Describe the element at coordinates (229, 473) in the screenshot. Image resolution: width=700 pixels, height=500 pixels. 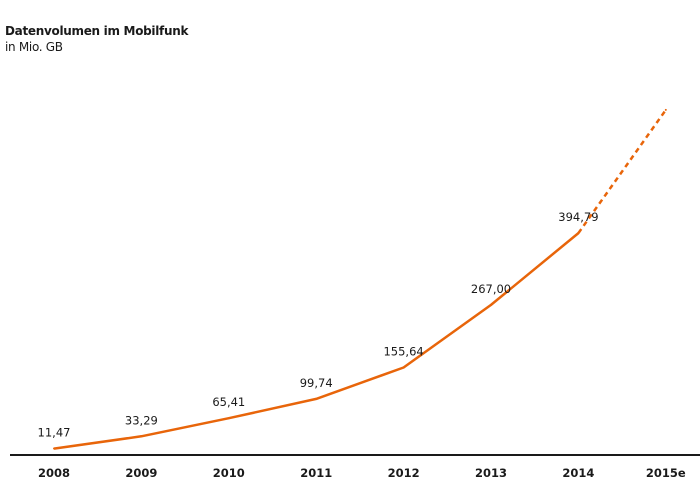
I see `x-tick-label: 2010` at that location.